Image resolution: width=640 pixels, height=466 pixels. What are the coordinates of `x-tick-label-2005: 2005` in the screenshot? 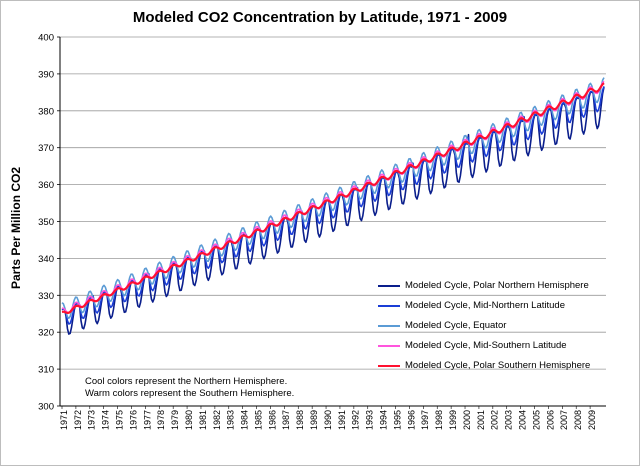 It's located at (536, 420).